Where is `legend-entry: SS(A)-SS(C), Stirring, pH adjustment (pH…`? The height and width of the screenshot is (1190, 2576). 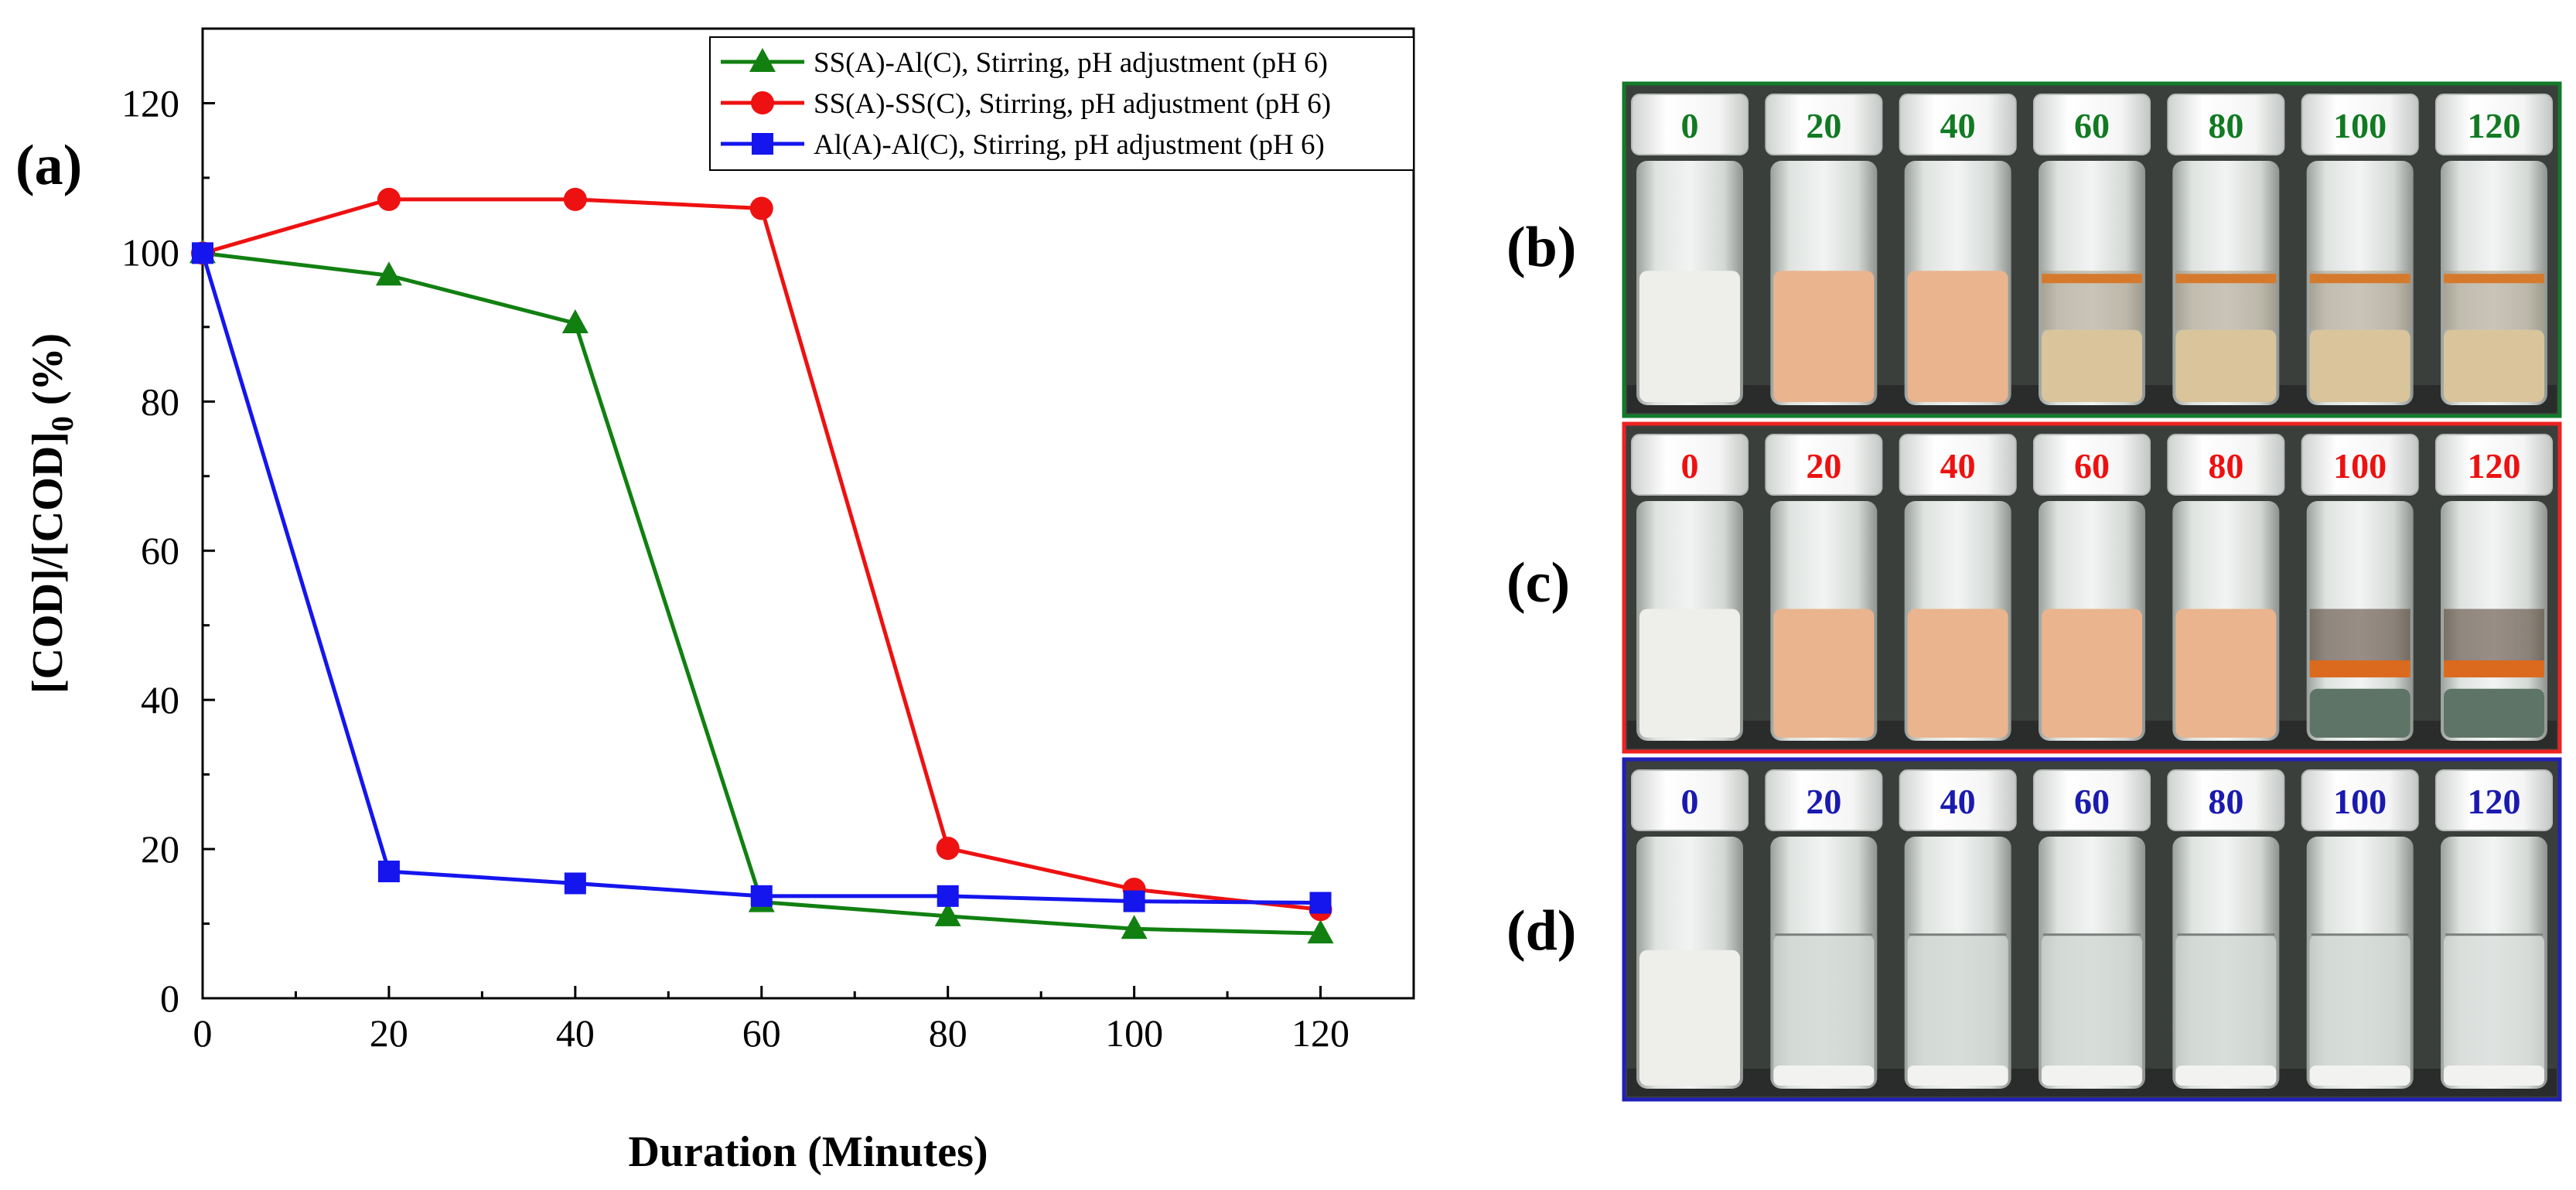
legend-entry: SS(A)-SS(C), Stirring, pH adjustment (pH… is located at coordinates (1026, 104).